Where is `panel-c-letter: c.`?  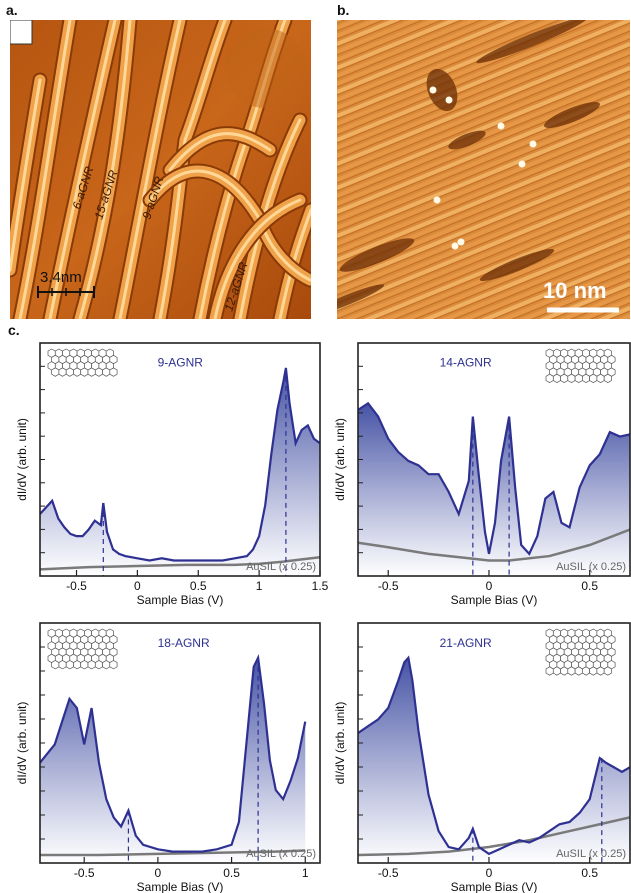 panel-c-letter: c. is located at coordinates (14, 330).